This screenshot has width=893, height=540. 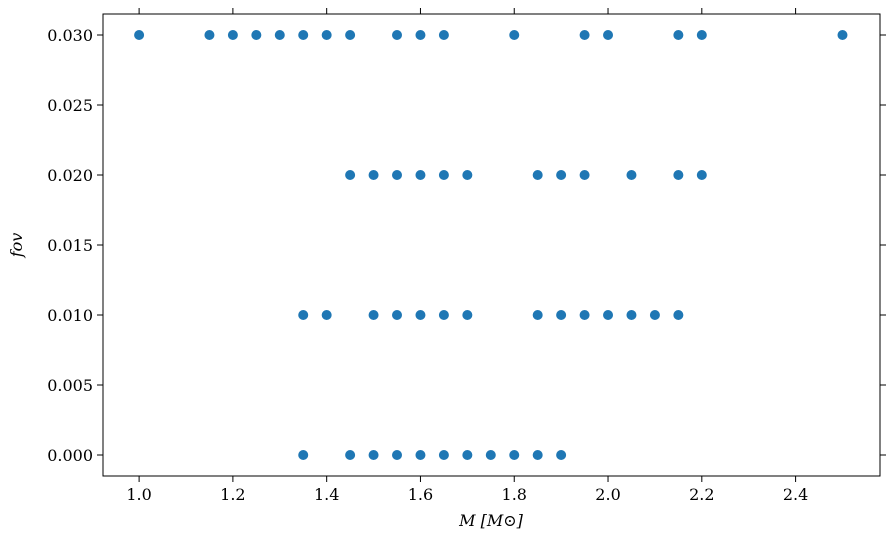 I want to click on y-tick-label: 0.030, so click(x=70, y=35).